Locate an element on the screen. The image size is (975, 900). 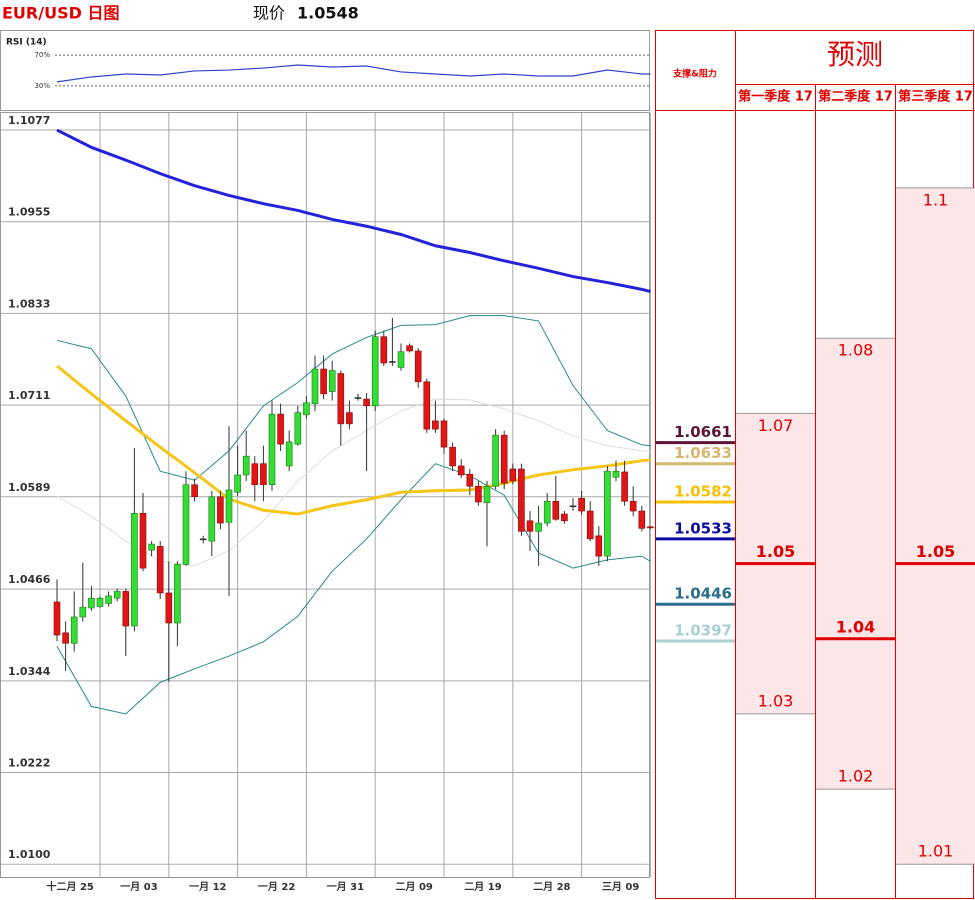
level-label: 1.0582 is located at coordinates (703, 492).